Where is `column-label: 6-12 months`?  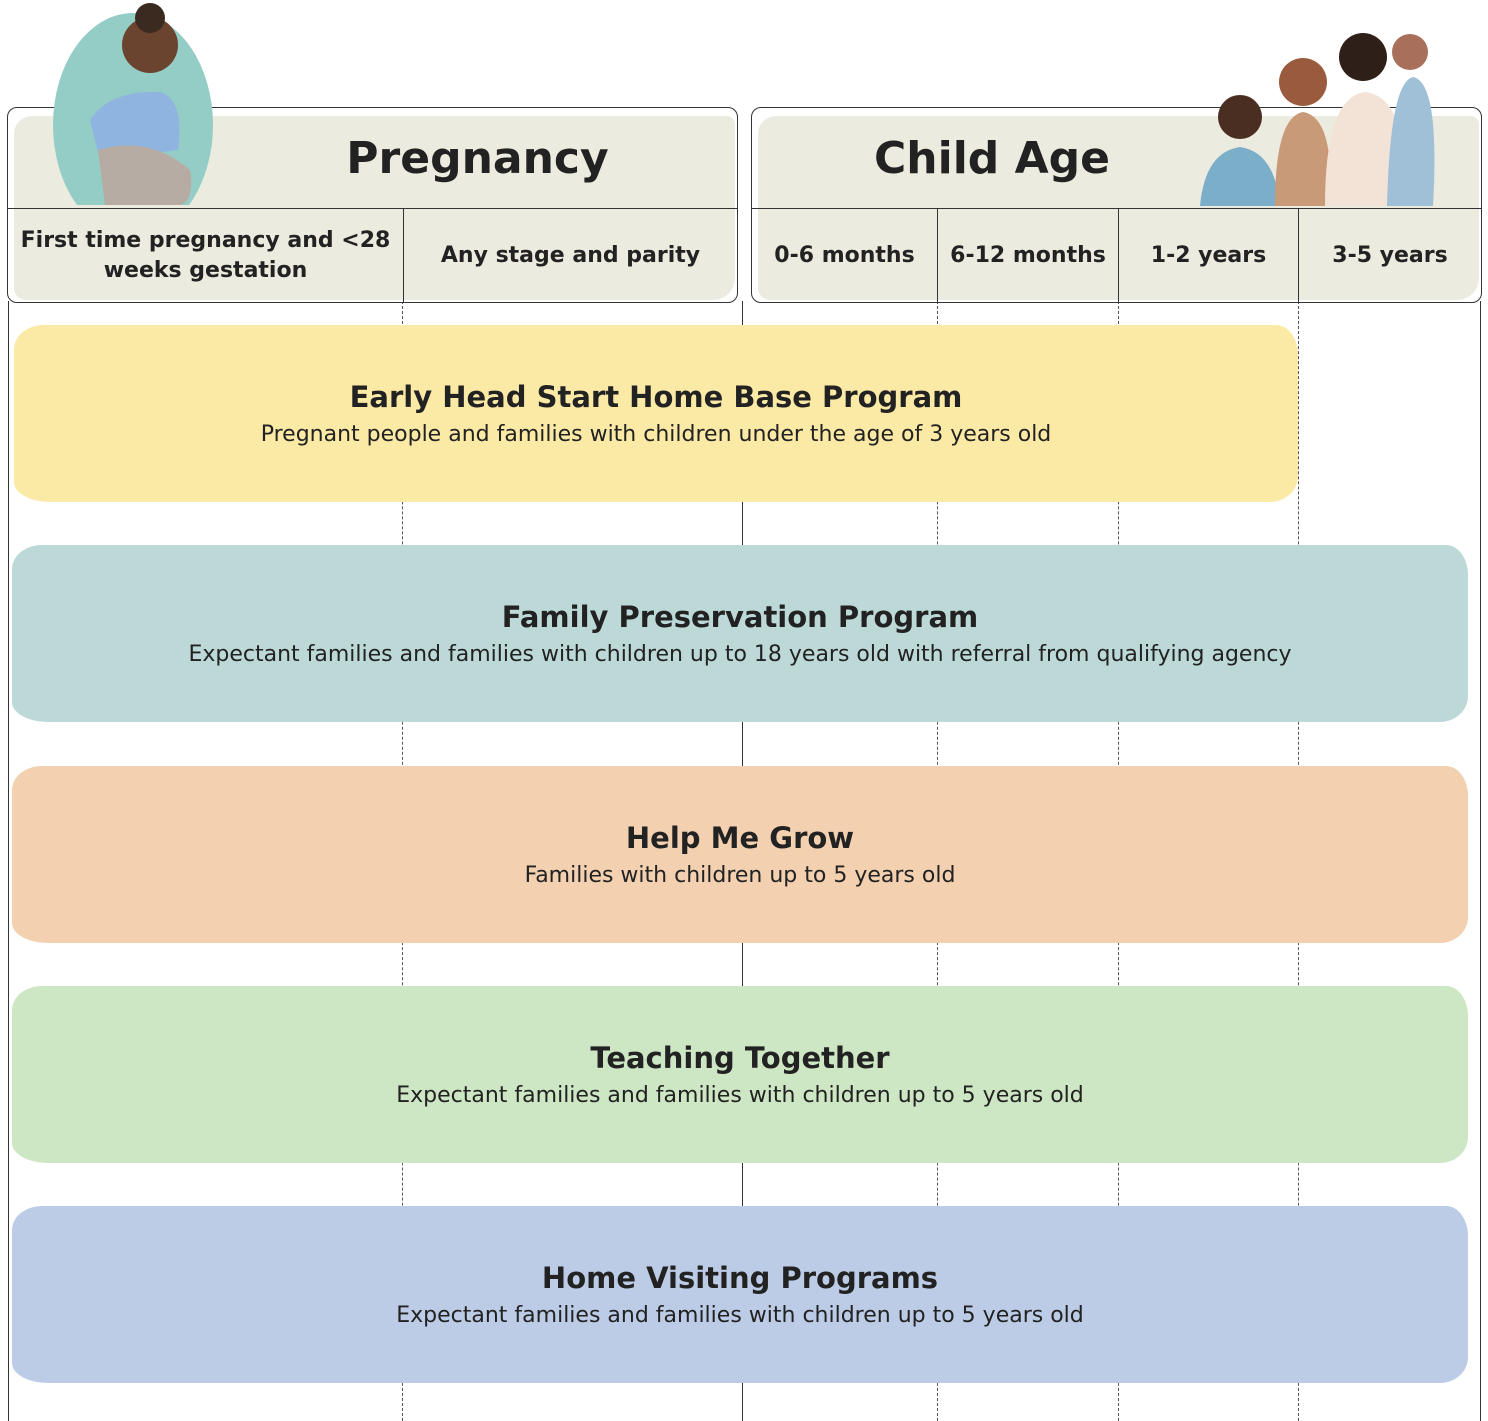
column-label: 6-12 months is located at coordinates (1027, 256).